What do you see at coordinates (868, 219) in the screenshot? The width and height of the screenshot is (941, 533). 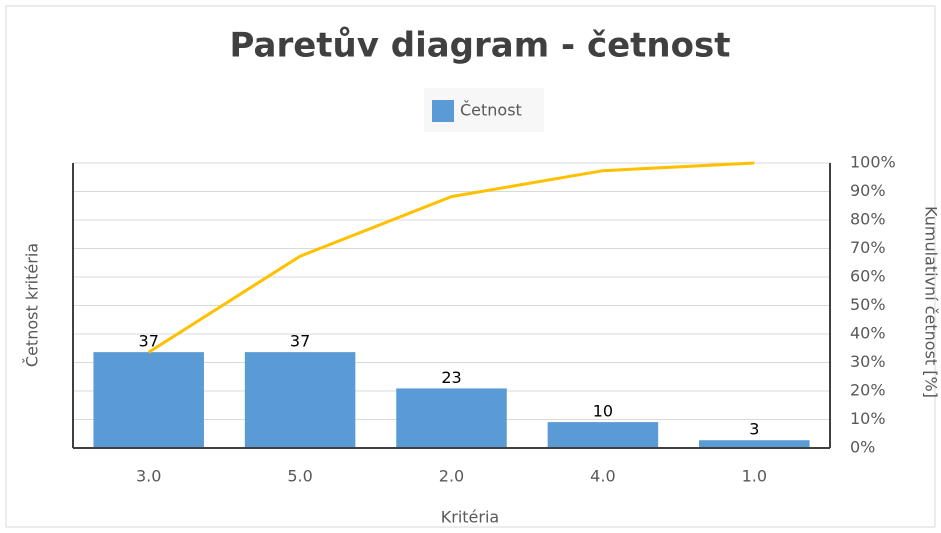 I see `y2-tick-label: 80%` at bounding box center [868, 219].